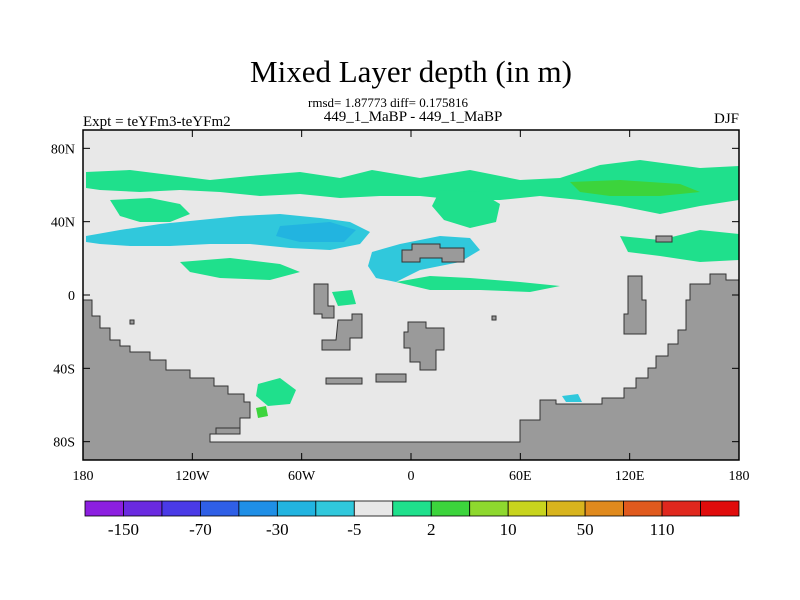  What do you see at coordinates (412, 187) in the screenshot?
I see `arctic-green-band` at bounding box center [412, 187].